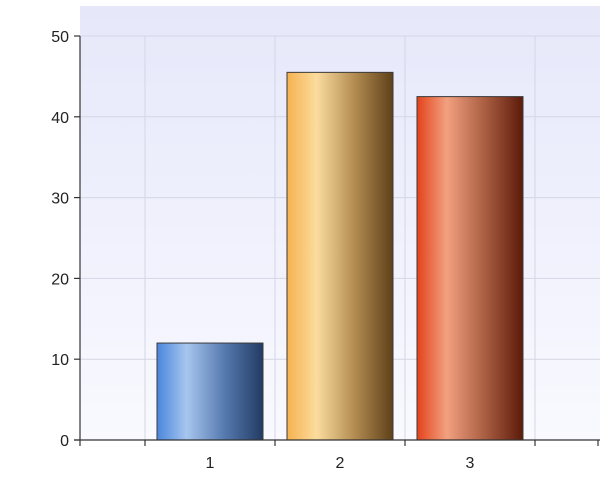 The height and width of the screenshot is (484, 610). I want to click on y-axis-ticks: 0 10 20 30 40 50, so click(65, 239).